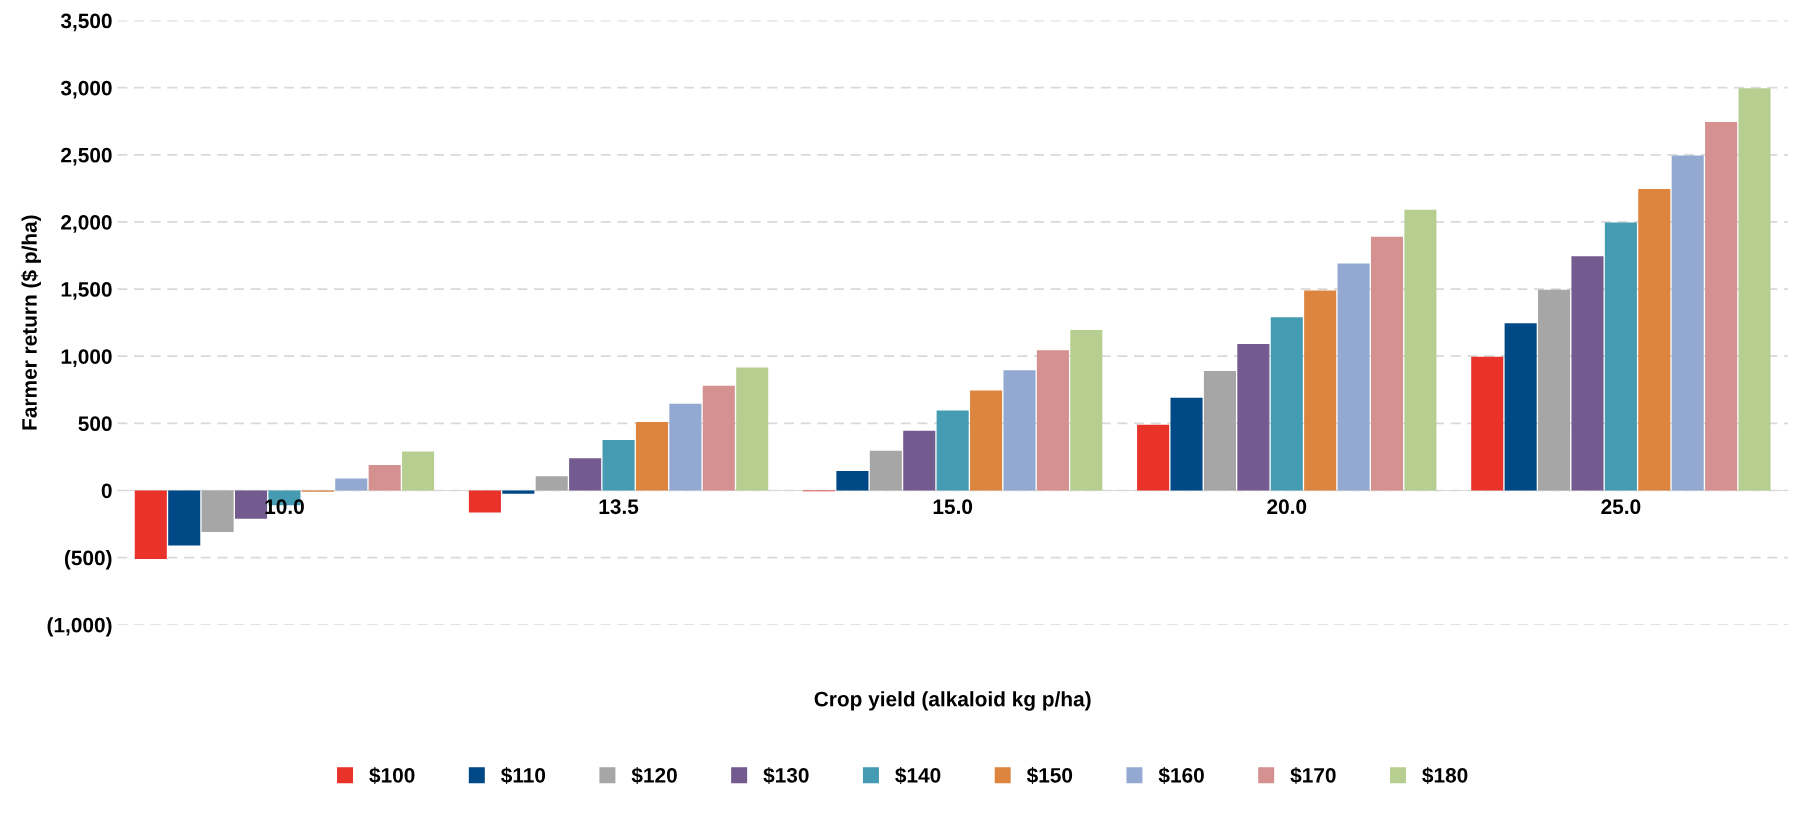 The image size is (1806, 822). What do you see at coordinates (392, 776) in the screenshot?
I see `legend-label: $100` at bounding box center [392, 776].